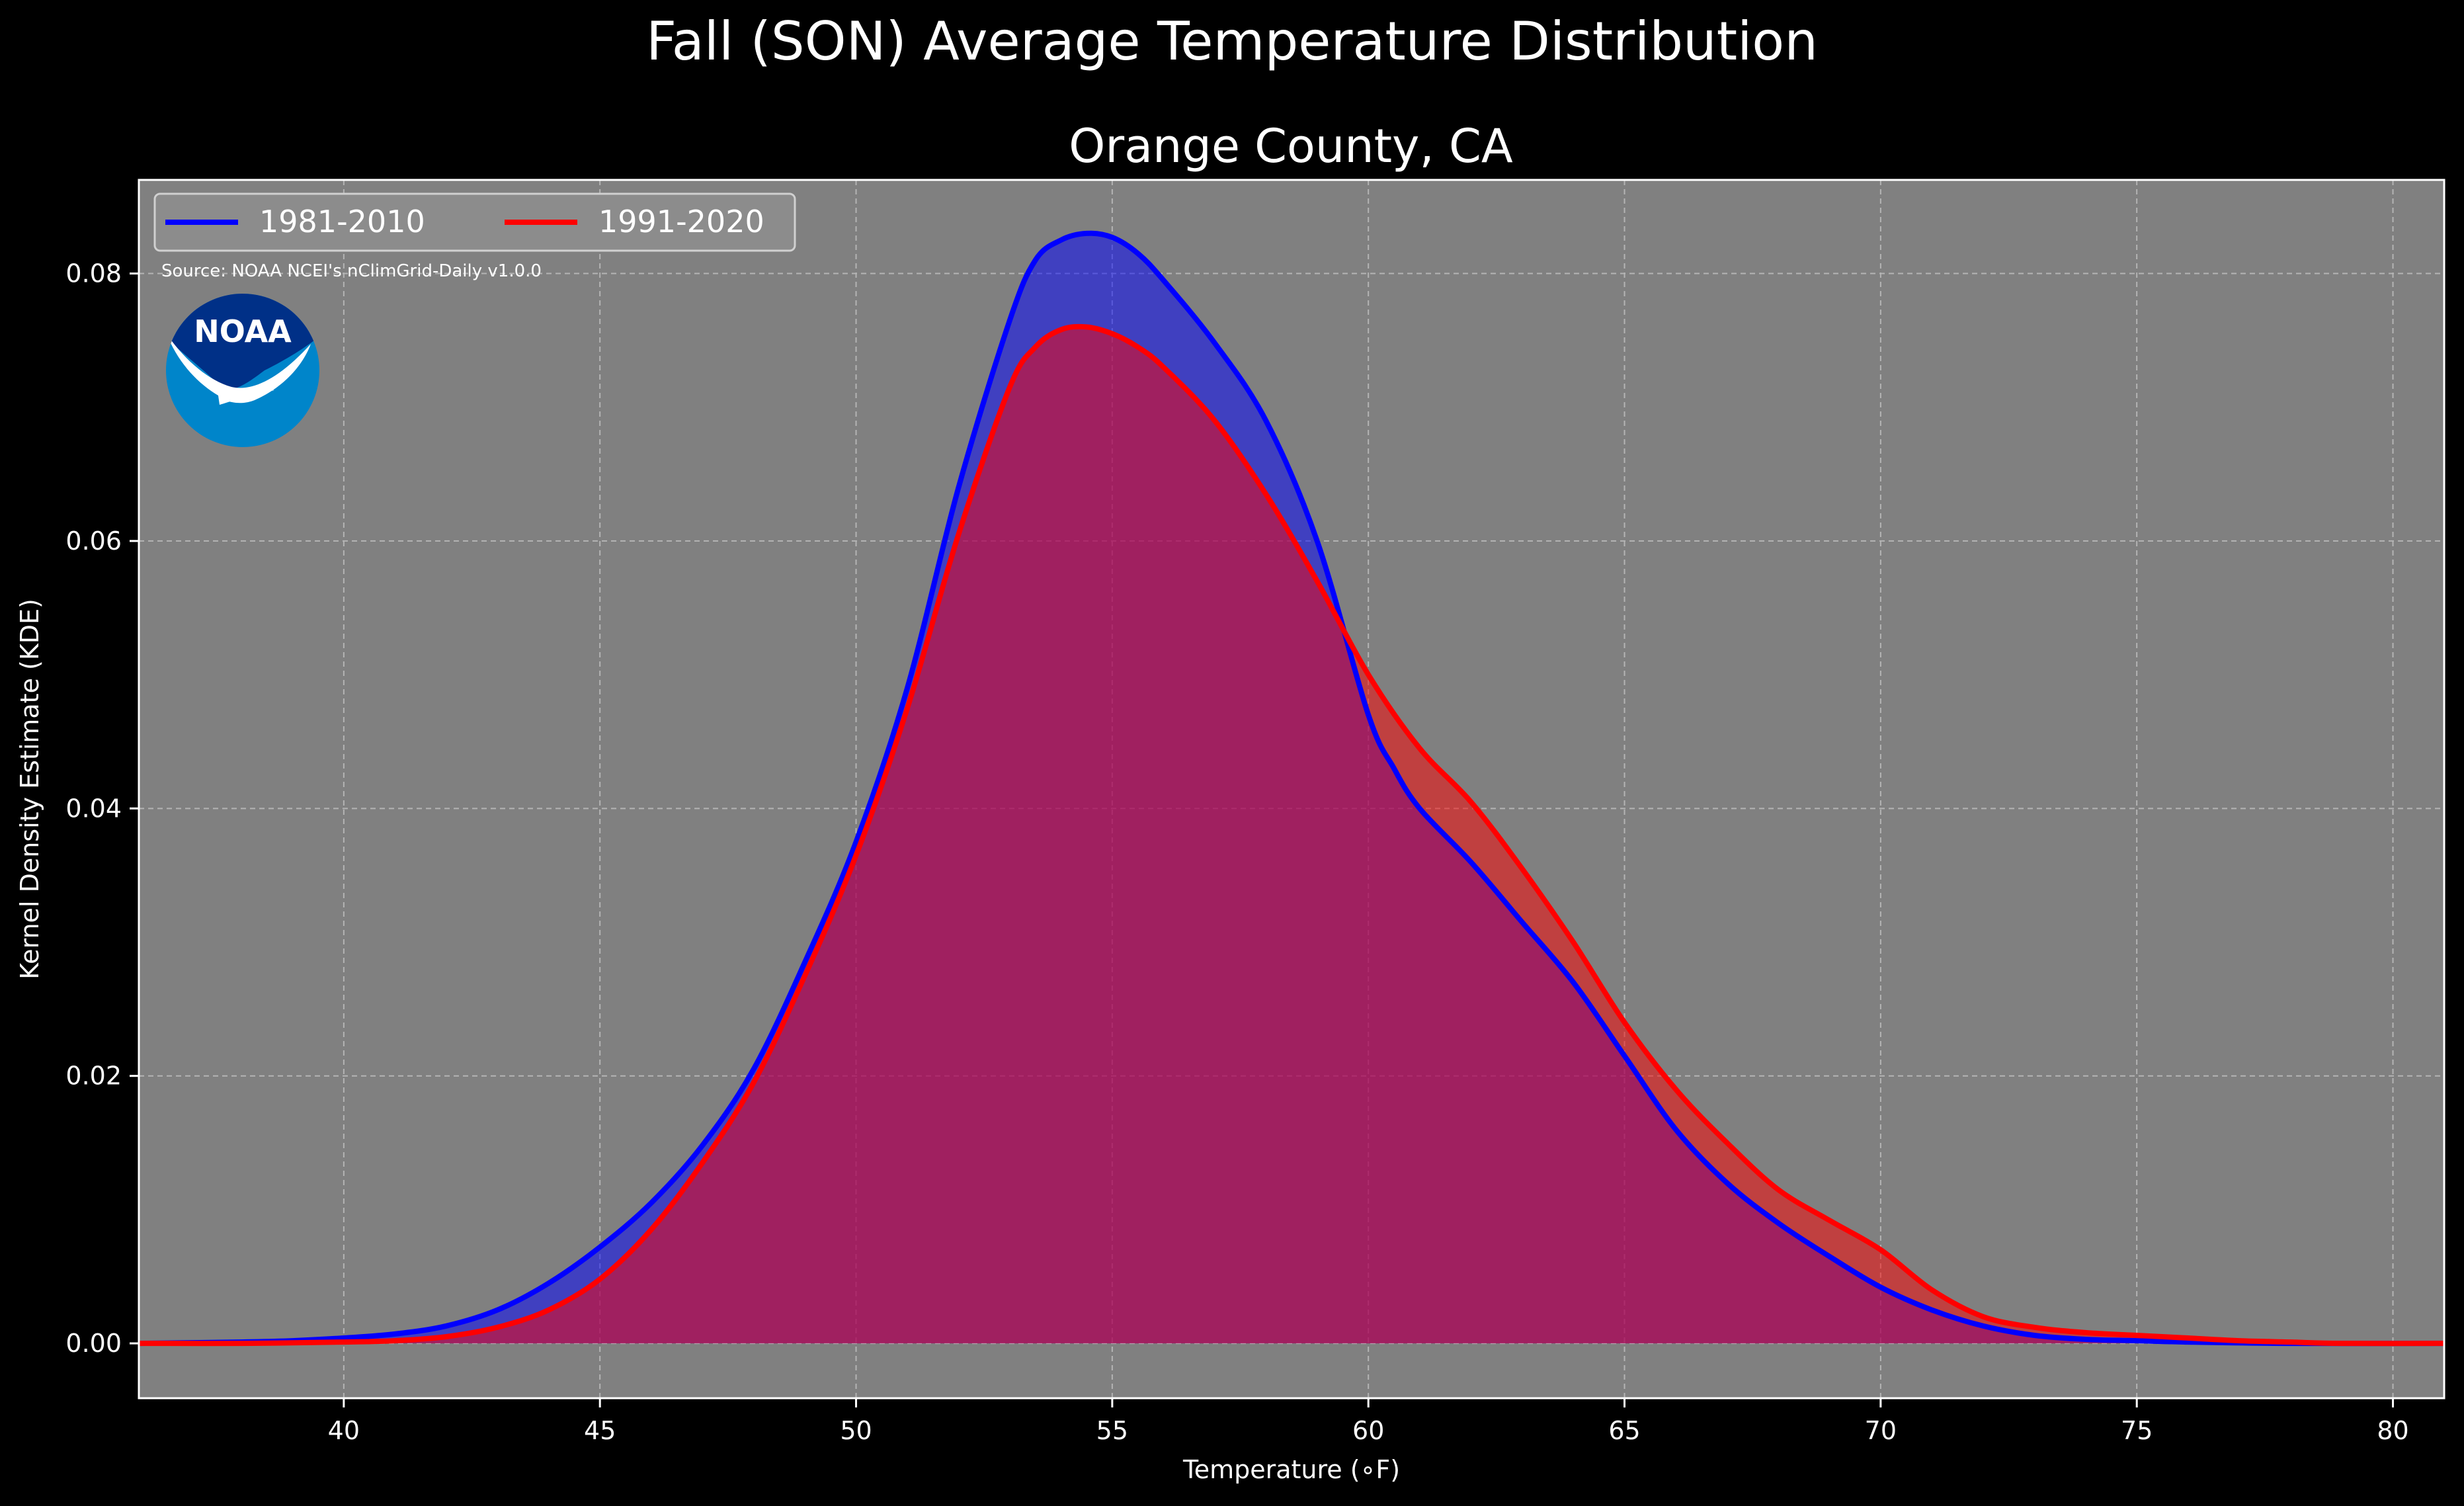  I want to click on x-tick-label: 80, so click(2392, 1430).